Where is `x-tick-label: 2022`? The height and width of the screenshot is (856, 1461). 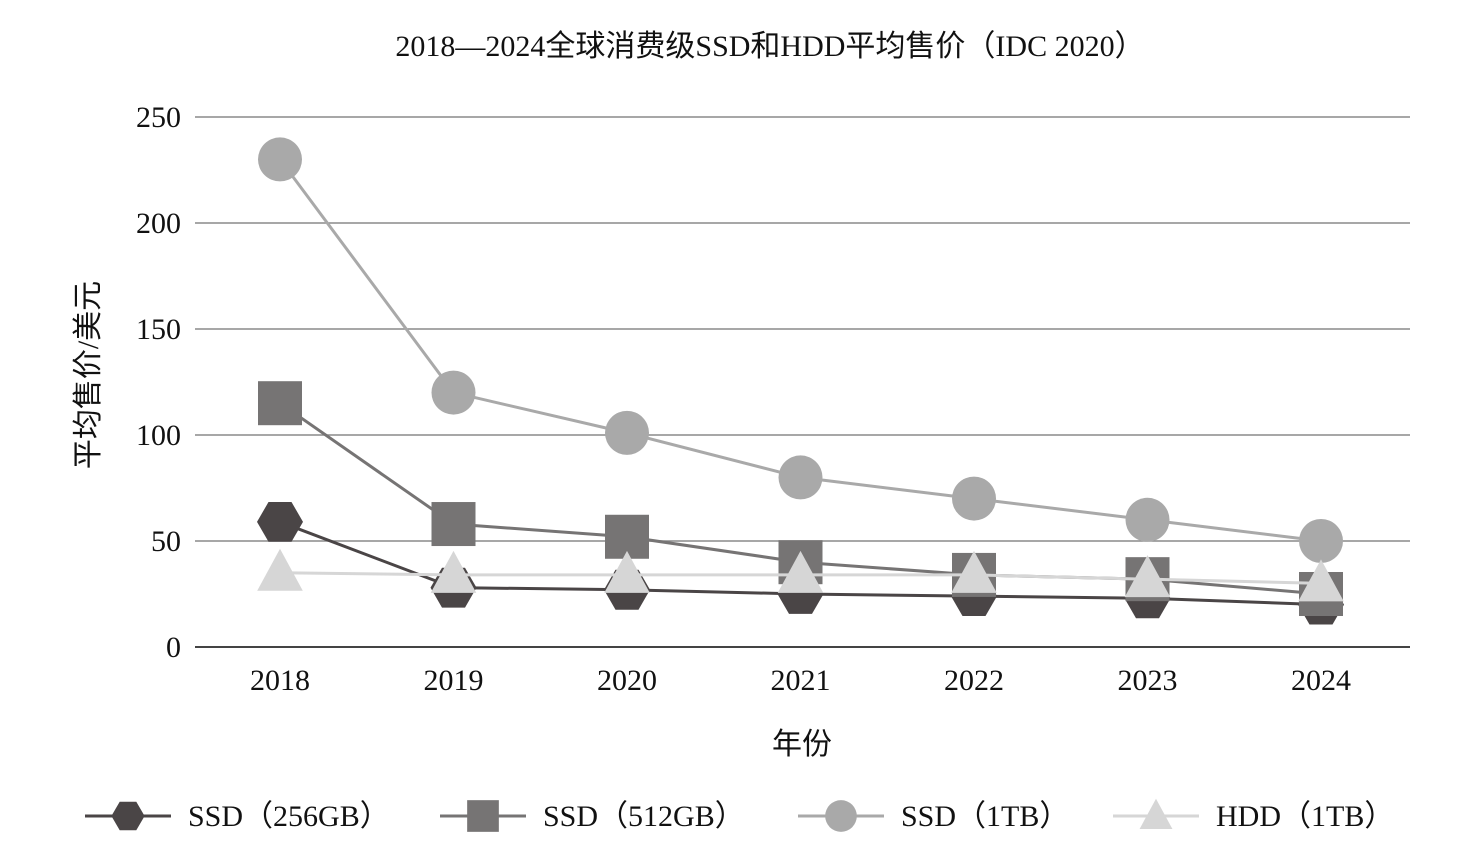
x-tick-label: 2022 is located at coordinates (974, 680).